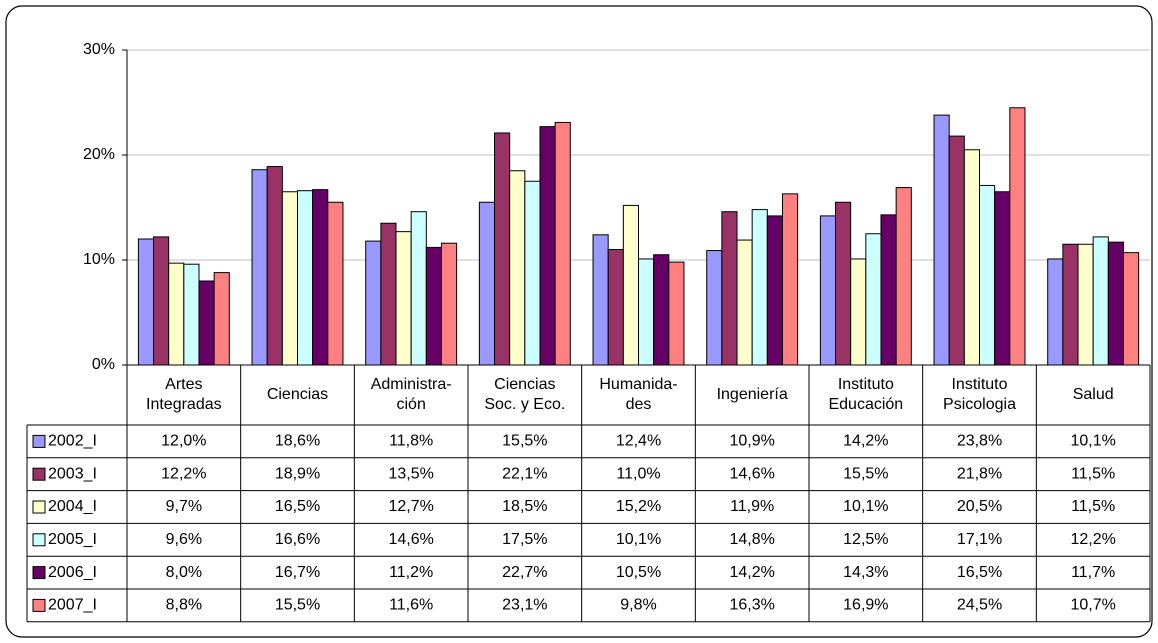 Image resolution: width=1158 pixels, height=643 pixels. I want to click on table-cell: 14,3%, so click(865, 572).